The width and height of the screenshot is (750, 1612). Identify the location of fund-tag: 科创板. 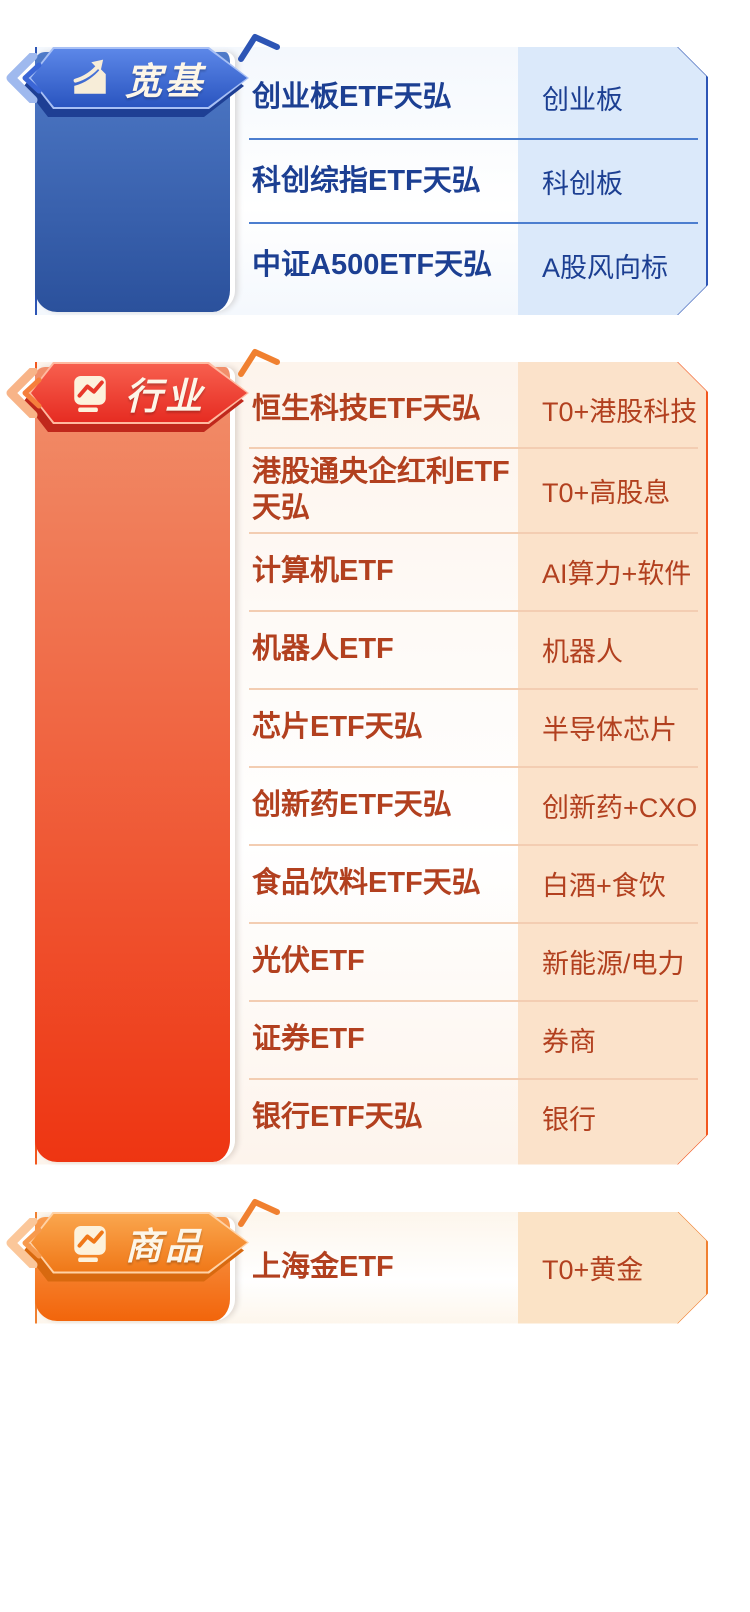
(582, 183).